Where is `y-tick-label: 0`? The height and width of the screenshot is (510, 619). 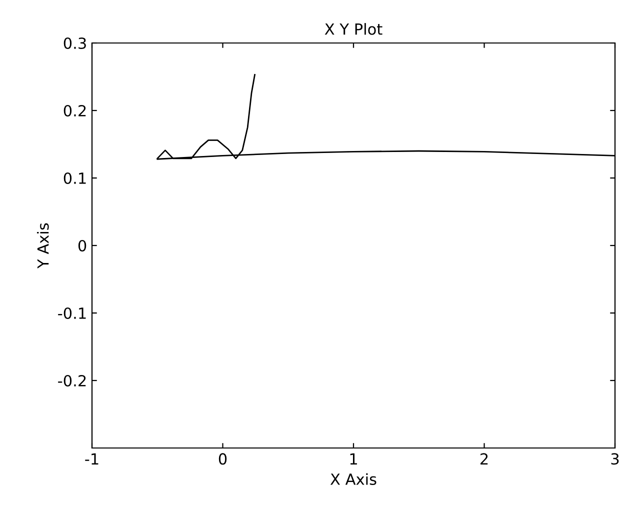
y-tick-label: 0 is located at coordinates (82, 246).